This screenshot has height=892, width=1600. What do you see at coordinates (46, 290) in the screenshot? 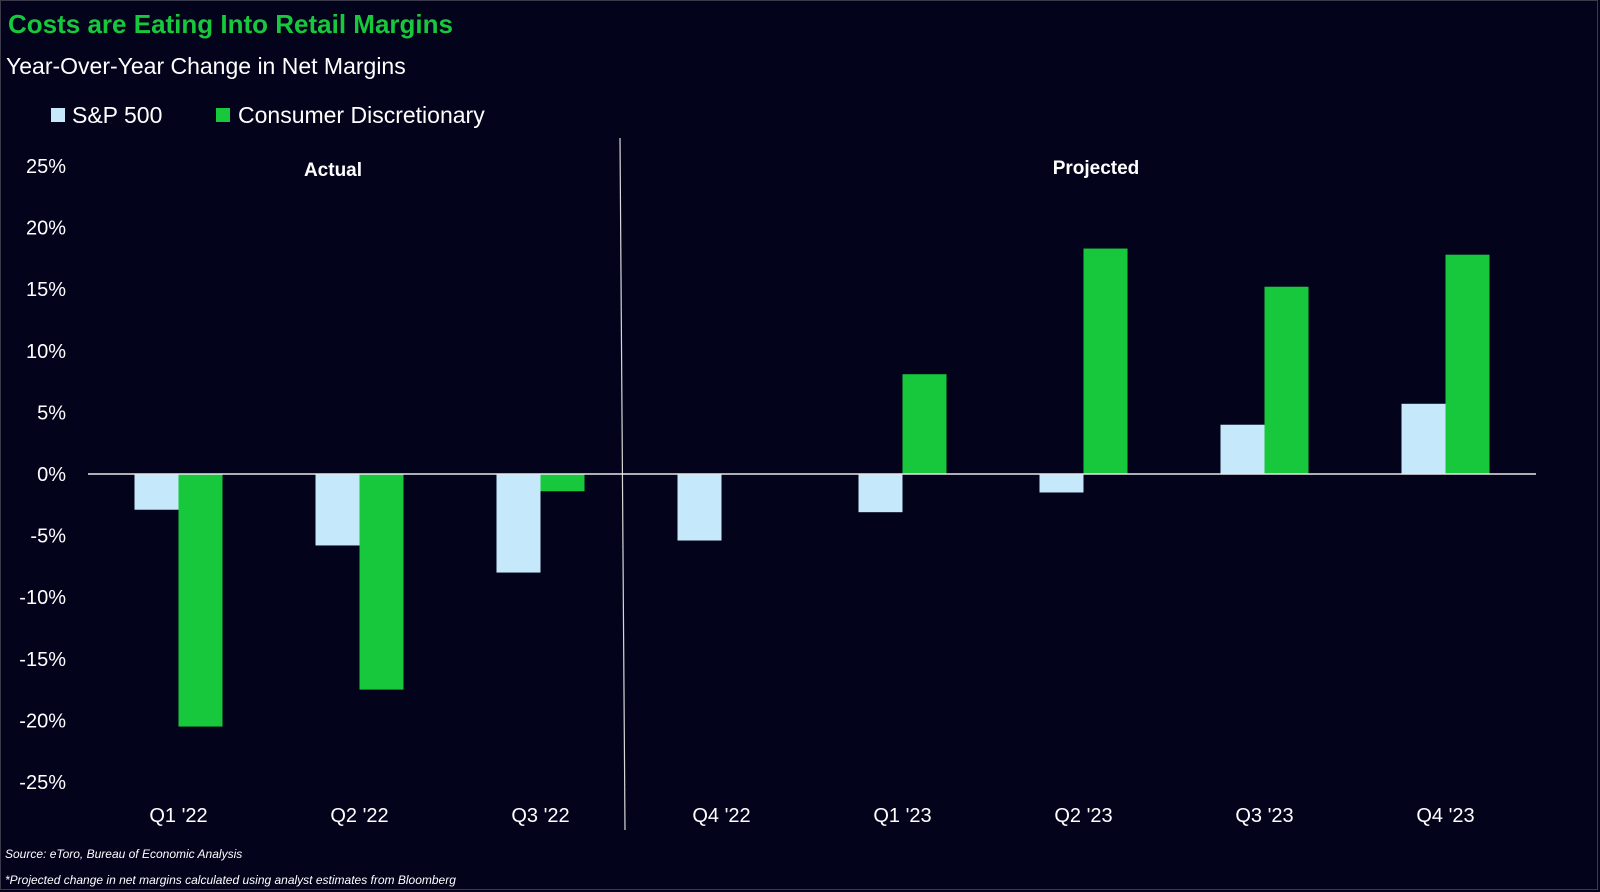
I see `y-tick-label: 15%` at bounding box center [46, 290].